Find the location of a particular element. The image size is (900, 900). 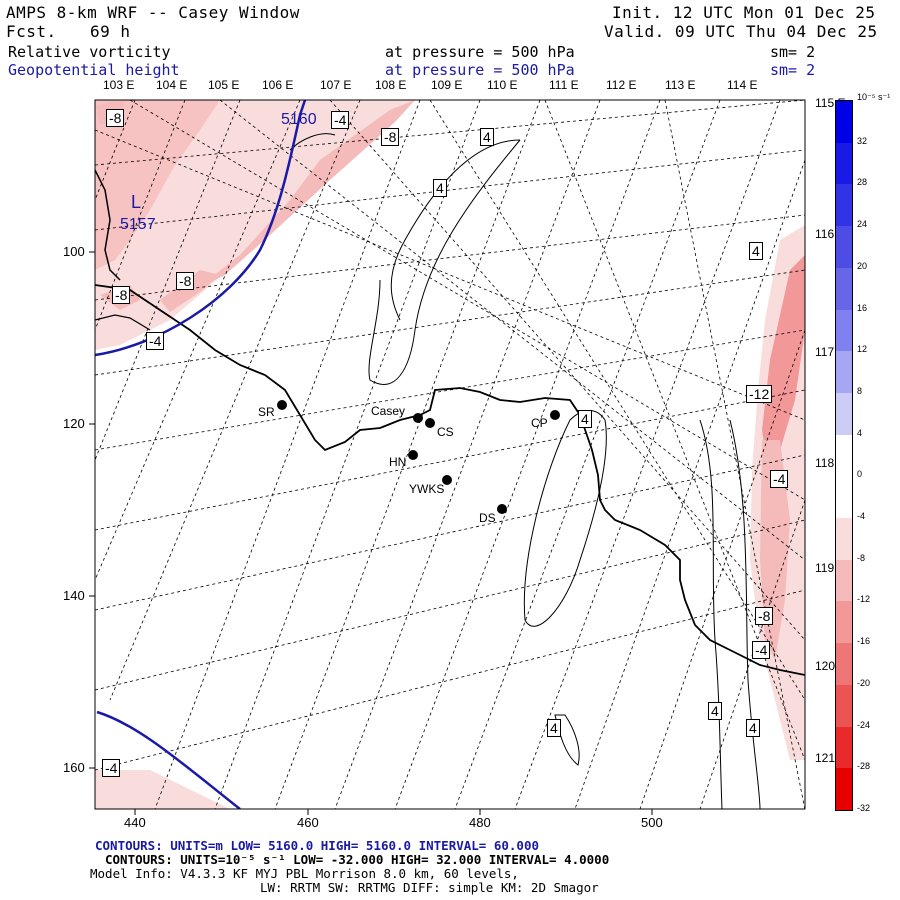

colorbar-units: 10⁻⁵ s⁻¹ is located at coordinates (874, 97).